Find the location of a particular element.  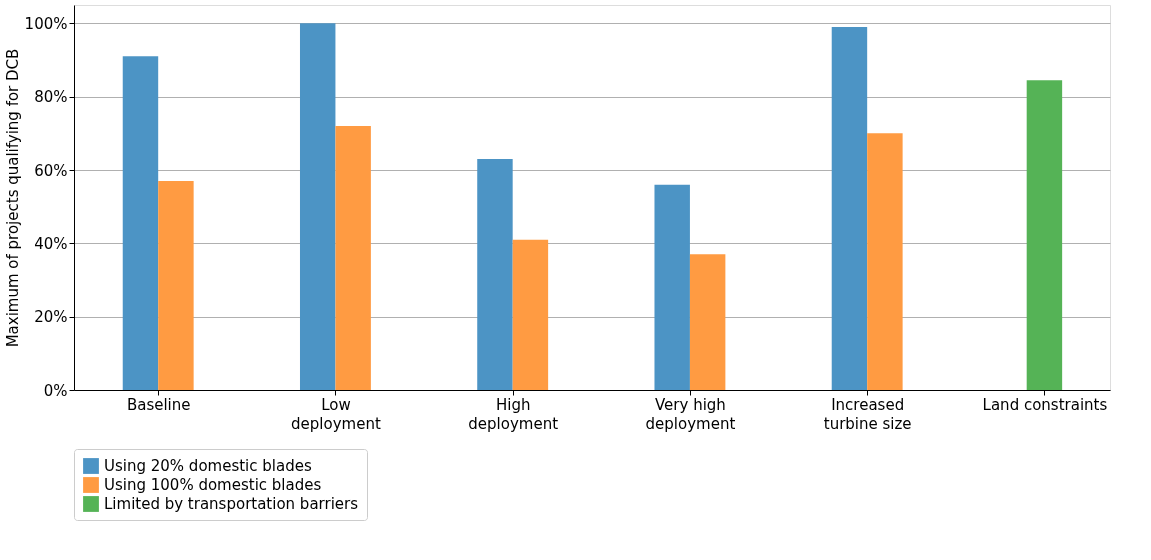

x-tick-label: Land constraints is located at coordinates (1045, 404).